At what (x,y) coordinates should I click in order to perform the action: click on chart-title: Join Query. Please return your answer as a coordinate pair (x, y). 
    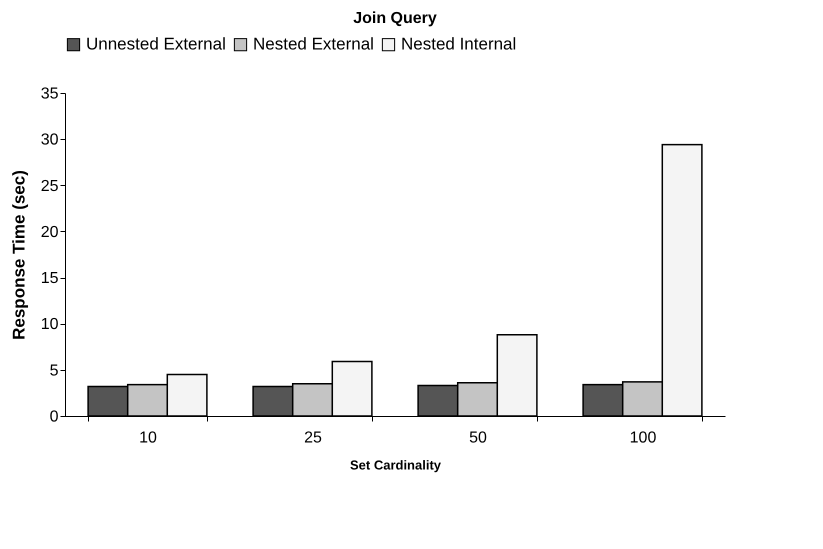
    Looking at the image, I should click on (395, 18).